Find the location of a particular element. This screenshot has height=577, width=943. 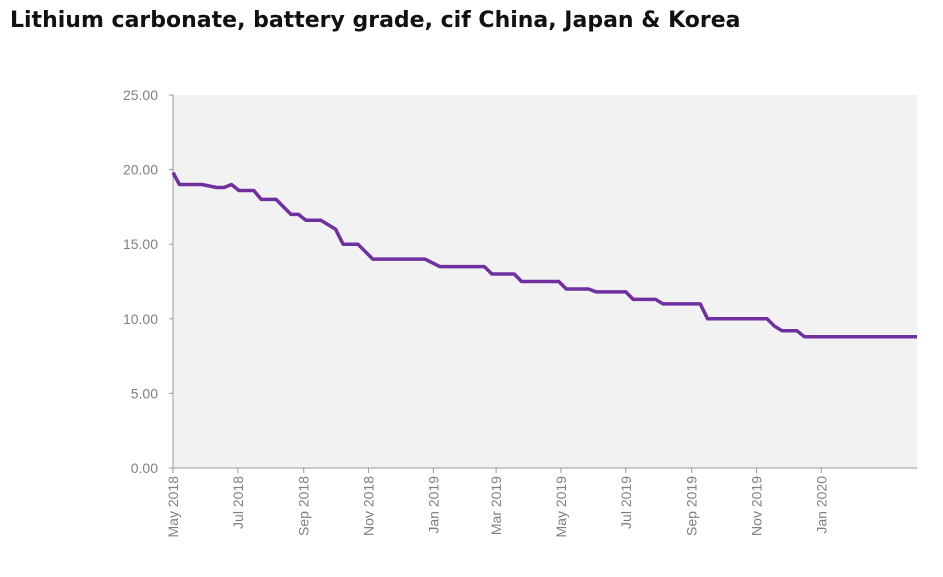

y-tick-label: 5.00 is located at coordinates (144, 393).